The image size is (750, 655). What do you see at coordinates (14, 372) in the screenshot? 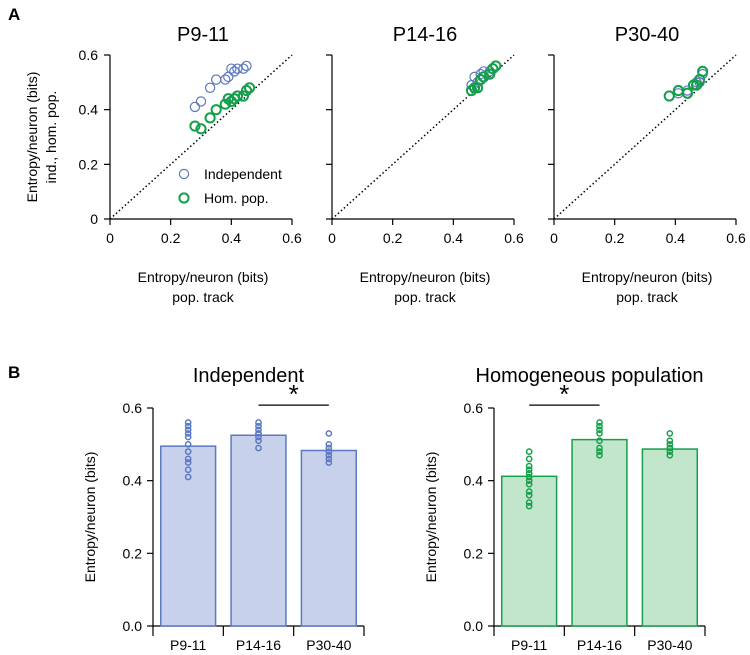
I see `panel-label-b: B` at bounding box center [14, 372].